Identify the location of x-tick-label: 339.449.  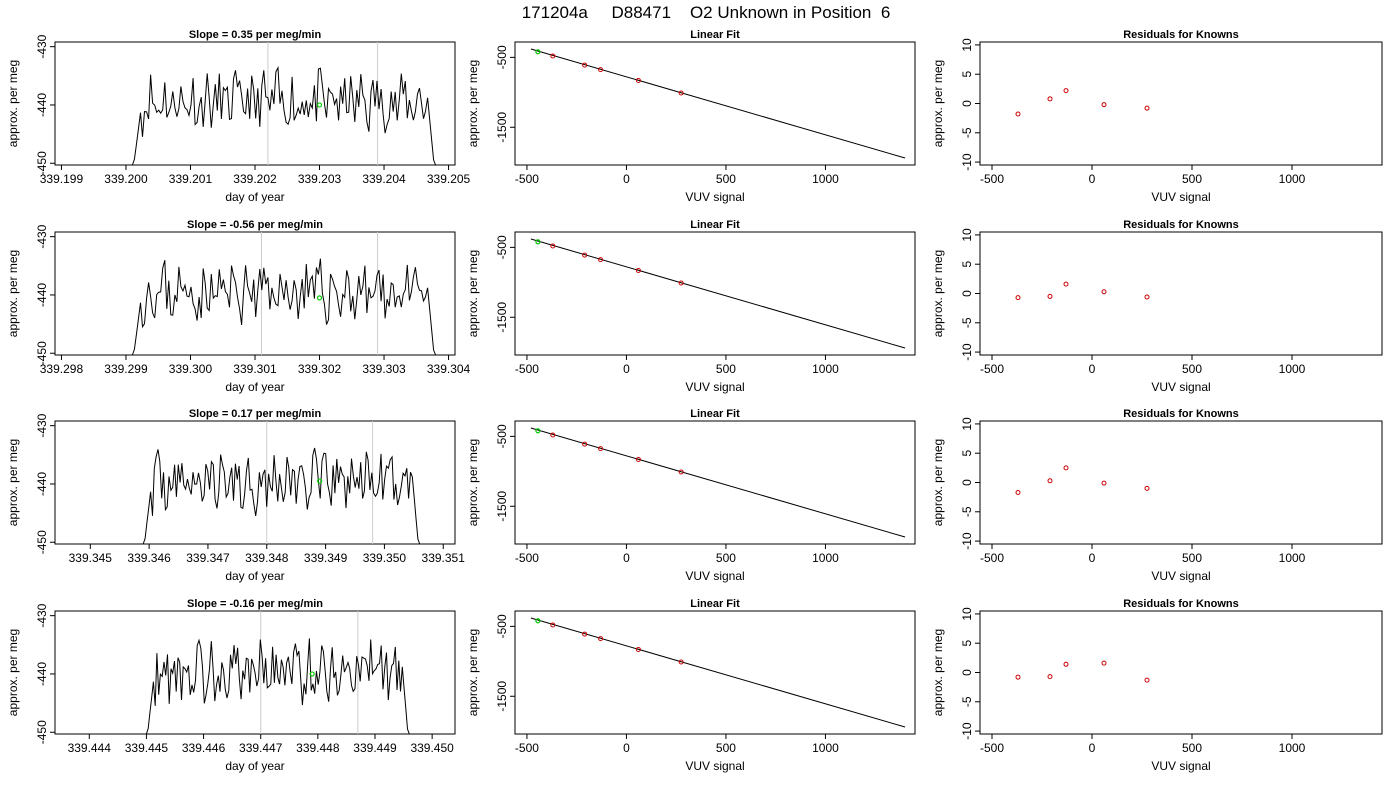
(375, 748).